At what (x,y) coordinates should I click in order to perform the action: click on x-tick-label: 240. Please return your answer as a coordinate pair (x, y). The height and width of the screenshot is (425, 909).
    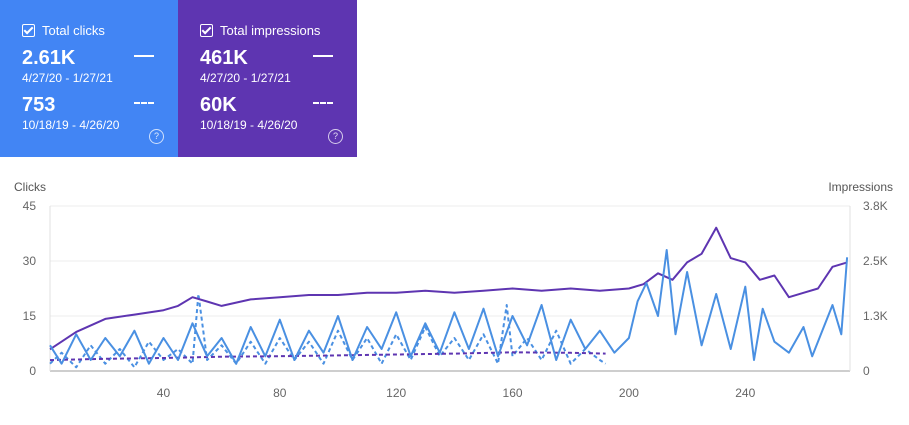
    Looking at the image, I should click on (745, 393).